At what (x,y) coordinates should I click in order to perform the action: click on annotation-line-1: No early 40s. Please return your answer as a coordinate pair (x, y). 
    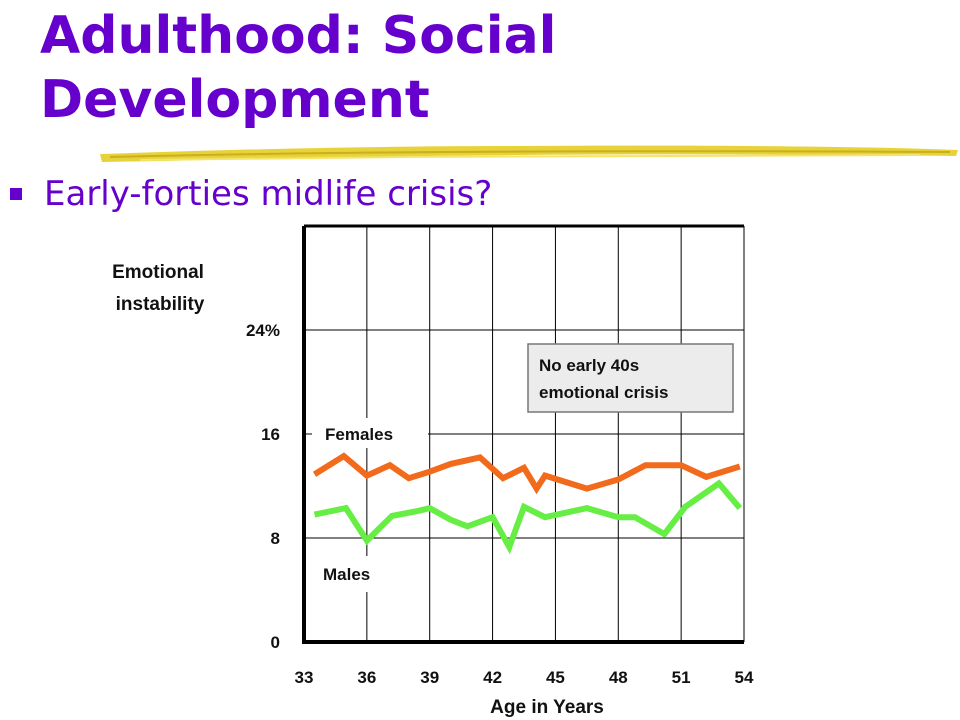
    Looking at the image, I should click on (589, 365).